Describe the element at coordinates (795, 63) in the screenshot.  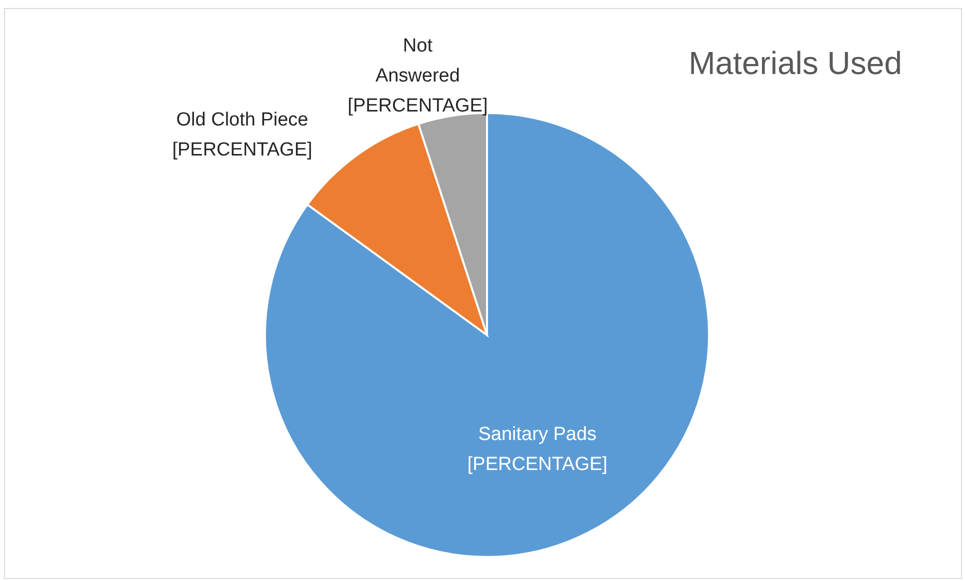
I see `text: Materials Used` at that location.